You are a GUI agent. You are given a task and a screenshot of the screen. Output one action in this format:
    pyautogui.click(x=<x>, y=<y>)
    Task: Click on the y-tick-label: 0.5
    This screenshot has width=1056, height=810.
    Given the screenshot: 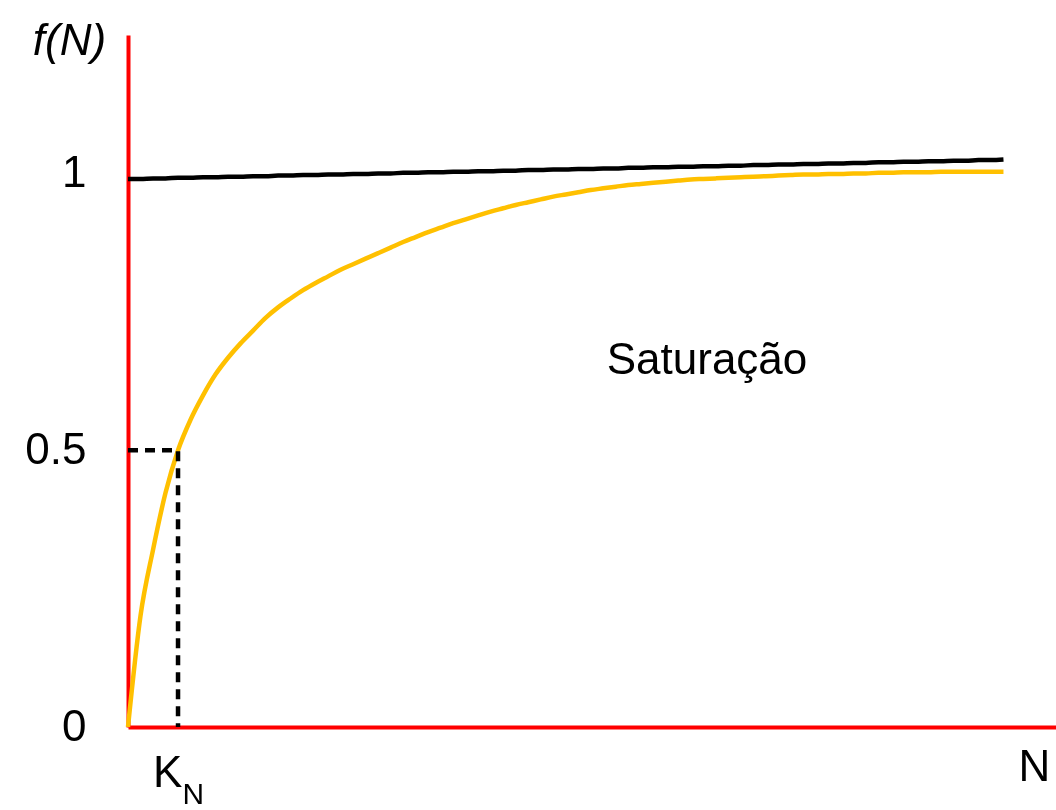 What is the action you would take?
    pyautogui.click(x=56, y=448)
    